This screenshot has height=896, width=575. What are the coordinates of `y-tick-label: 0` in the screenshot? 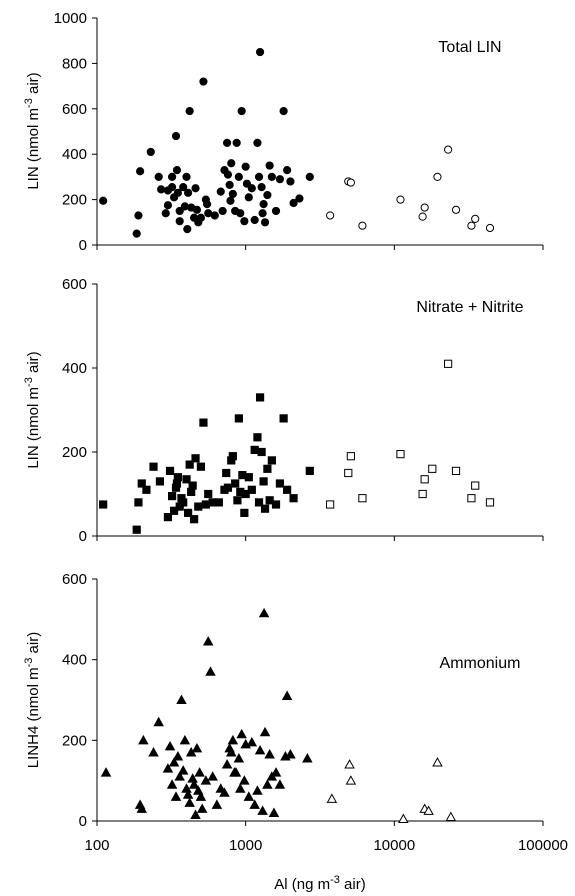 It's located at (83, 821).